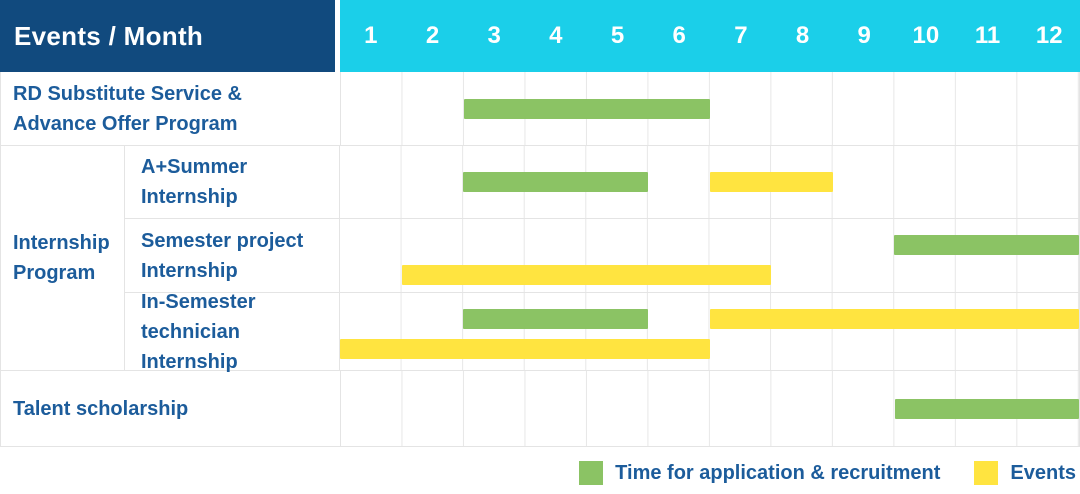  Describe the element at coordinates (679, 35) in the screenshot. I see `month-label: 6` at that location.